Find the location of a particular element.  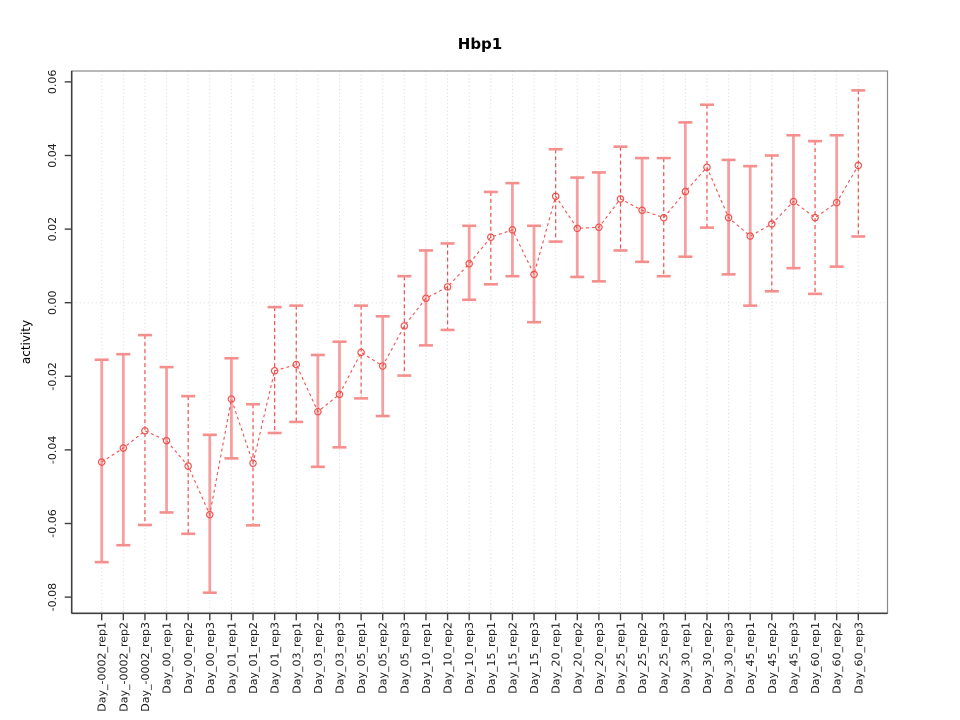

x-tick-label: Day_00_rep3 is located at coordinates (210, 658).